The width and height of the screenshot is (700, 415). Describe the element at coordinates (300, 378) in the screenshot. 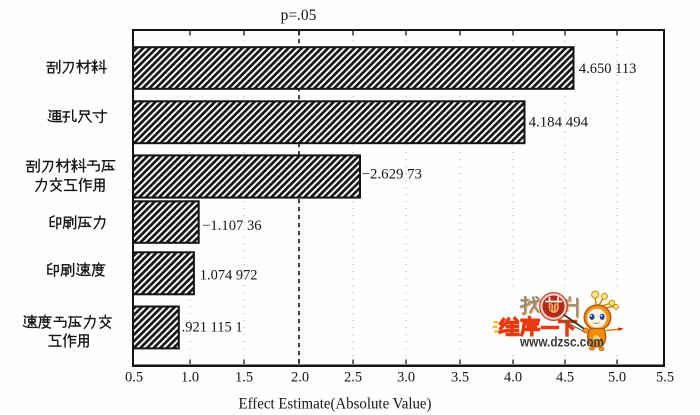

I see `svg-text: 2.0` at that location.